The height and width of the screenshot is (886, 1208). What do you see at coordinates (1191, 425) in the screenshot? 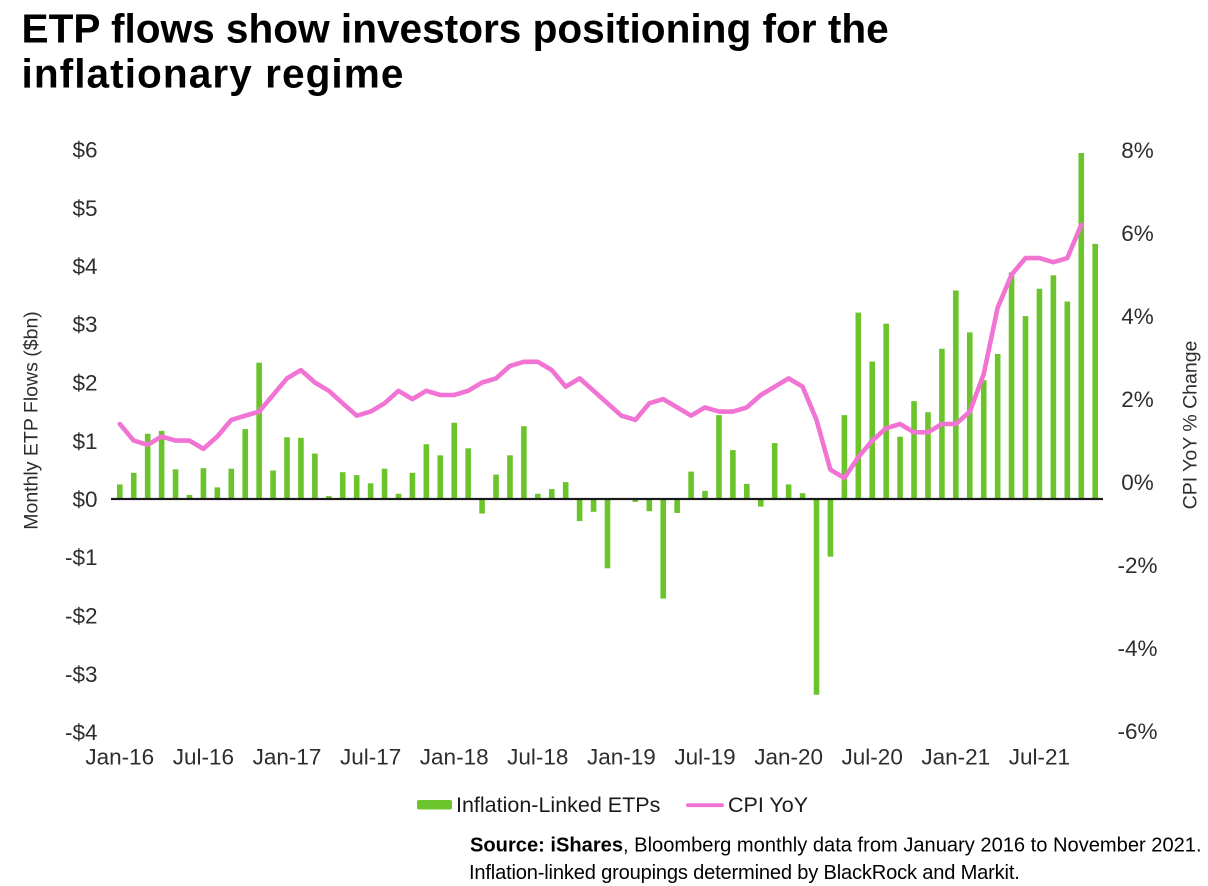
I see `svg-text: CPI YoY % Change` at bounding box center [1191, 425].